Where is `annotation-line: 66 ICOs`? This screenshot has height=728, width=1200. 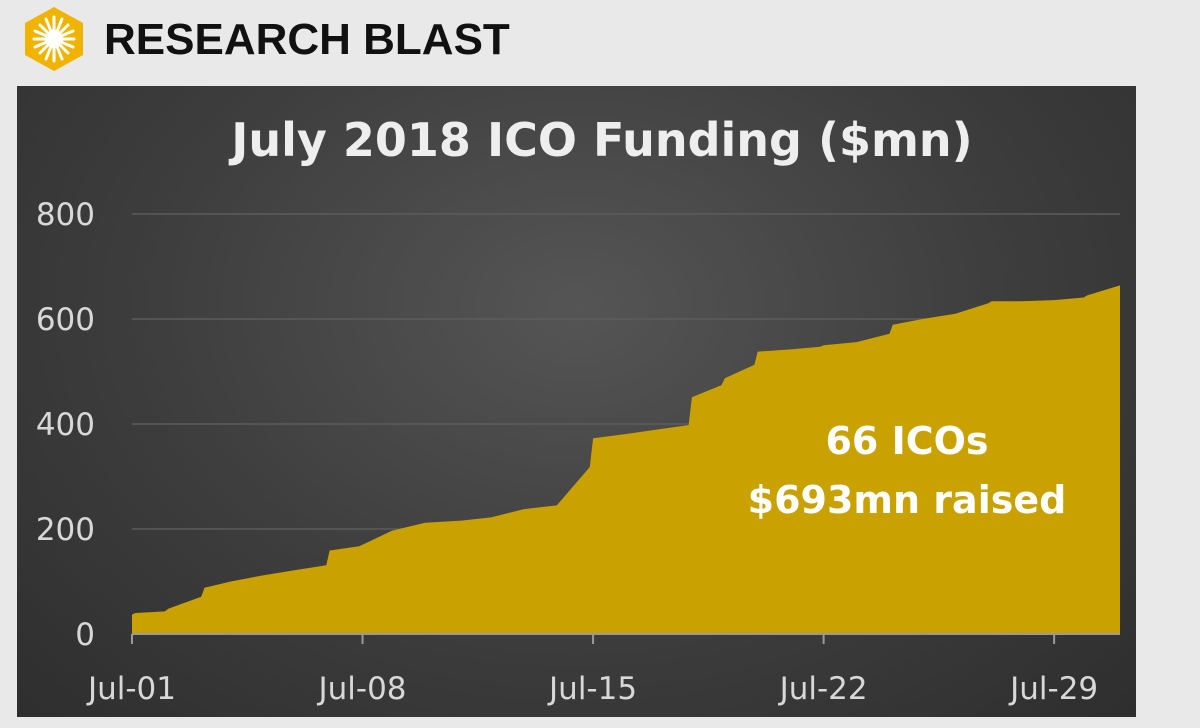 annotation-line: 66 ICOs is located at coordinates (906, 441).